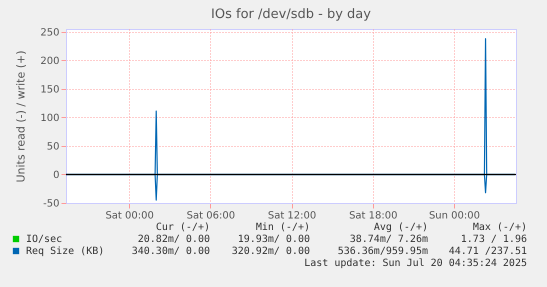 The width and height of the screenshot is (547, 287). Describe the element at coordinates (415, 263) in the screenshot. I see `text: Last update: Sun Jul 20 04:35:24 2025` at that location.